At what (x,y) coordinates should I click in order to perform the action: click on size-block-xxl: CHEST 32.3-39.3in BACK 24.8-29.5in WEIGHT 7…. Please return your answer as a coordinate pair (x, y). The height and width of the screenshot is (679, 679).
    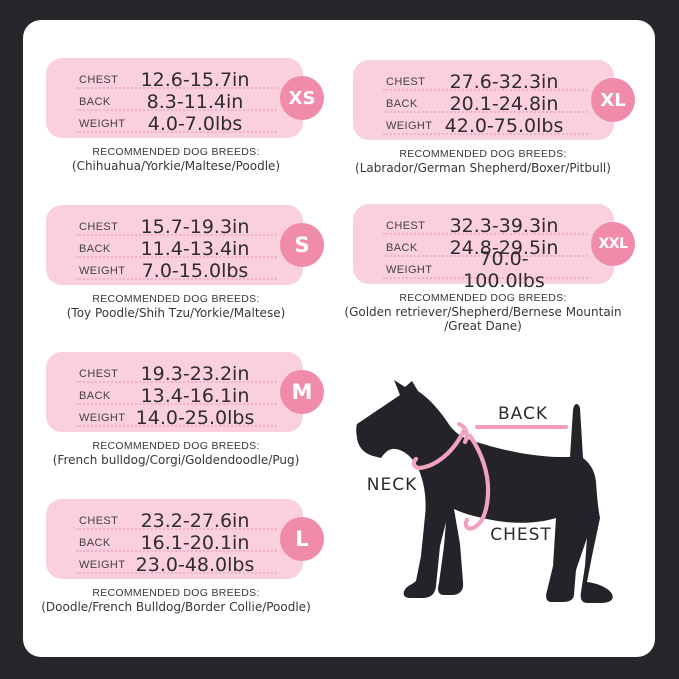
    Looking at the image, I should click on (484, 268).